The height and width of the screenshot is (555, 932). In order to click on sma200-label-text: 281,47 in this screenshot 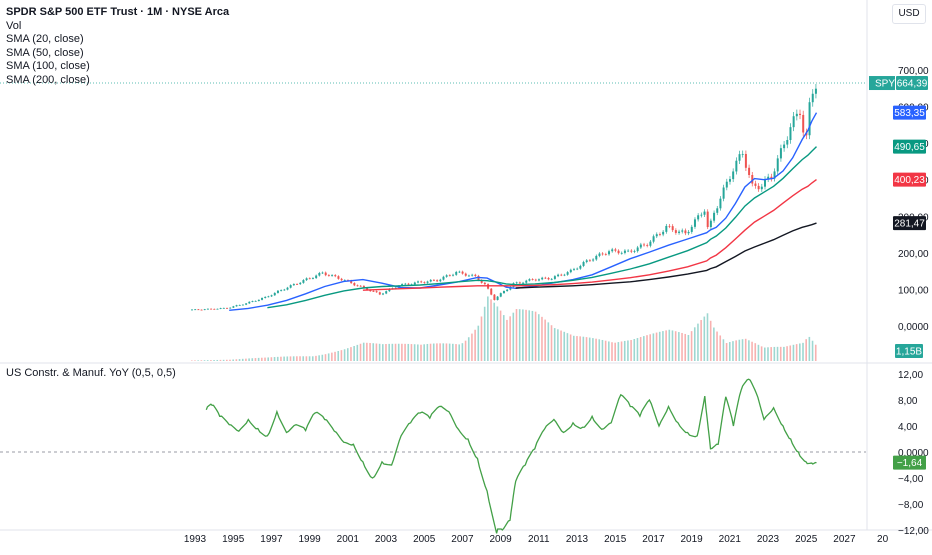, I will do `click(909, 224)`.